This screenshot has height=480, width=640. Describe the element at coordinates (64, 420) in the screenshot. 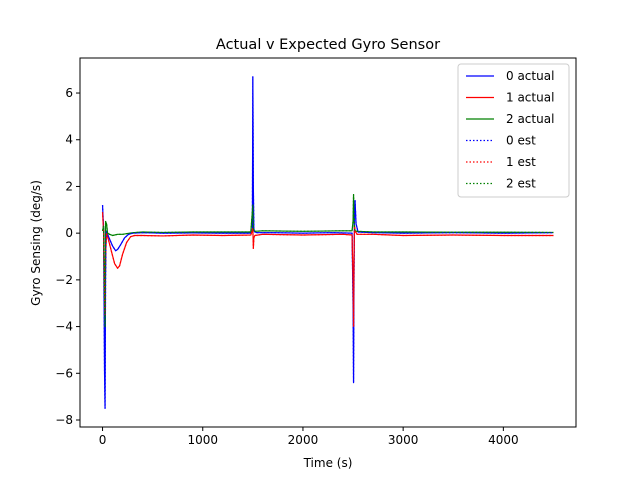

I see `y-tick-label: −8` at that location.